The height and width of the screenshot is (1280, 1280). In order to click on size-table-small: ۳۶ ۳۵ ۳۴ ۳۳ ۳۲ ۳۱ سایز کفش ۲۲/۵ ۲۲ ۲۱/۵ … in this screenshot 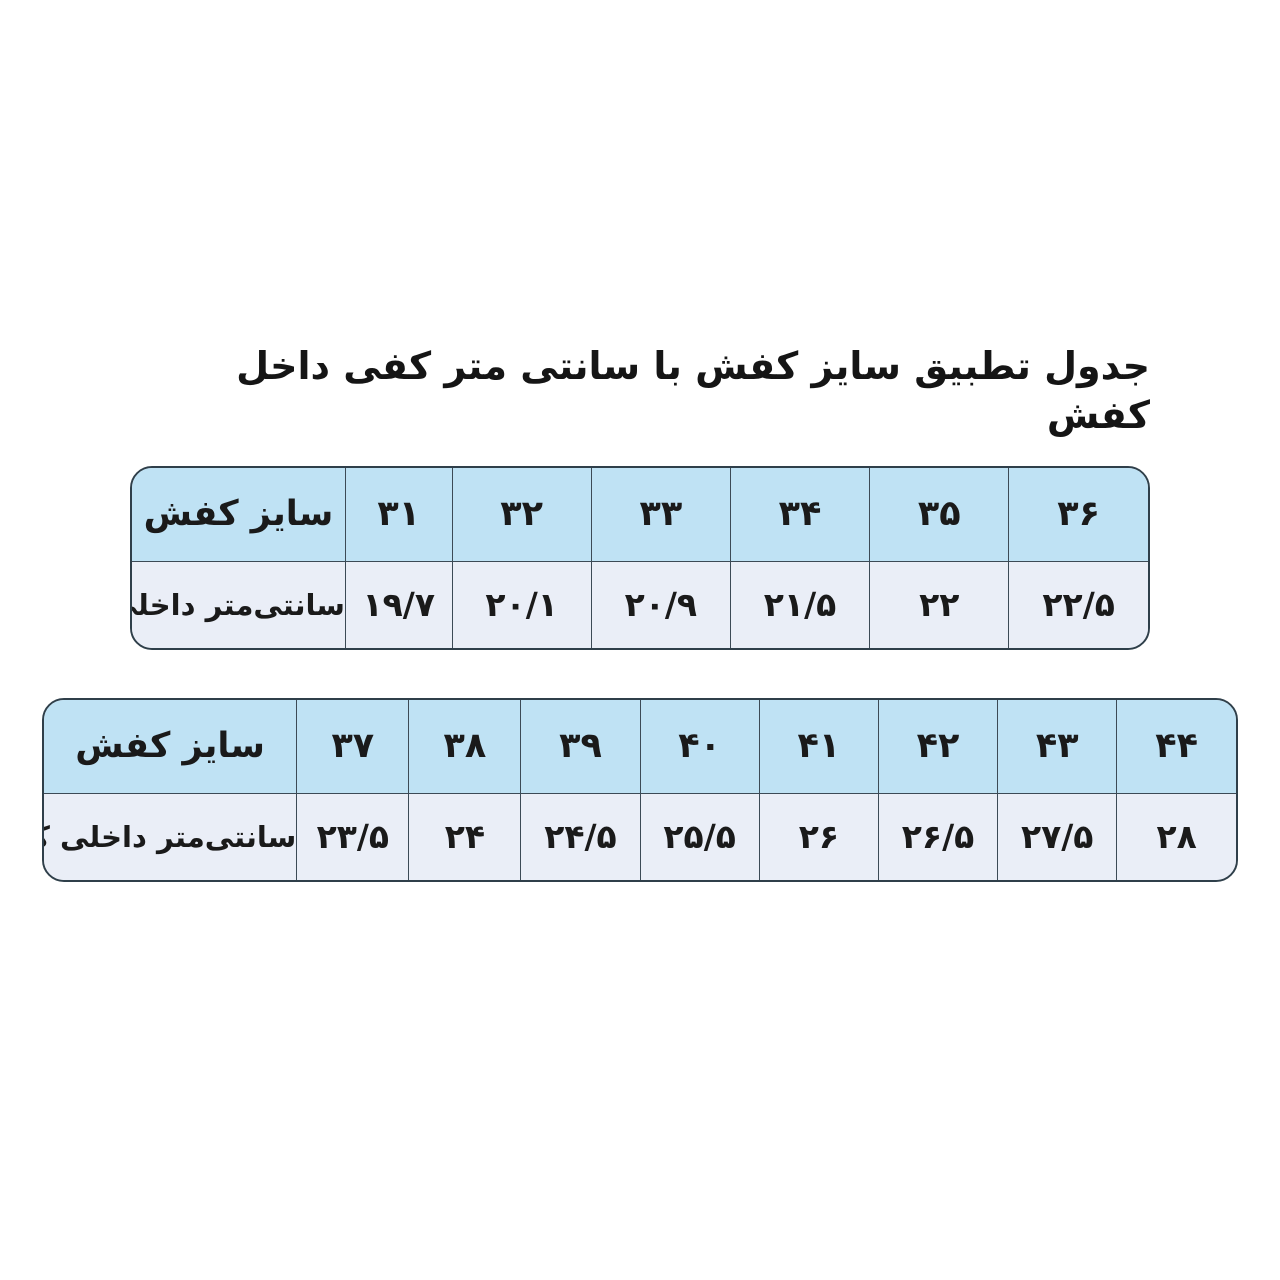, I will do `click(640, 558)`.